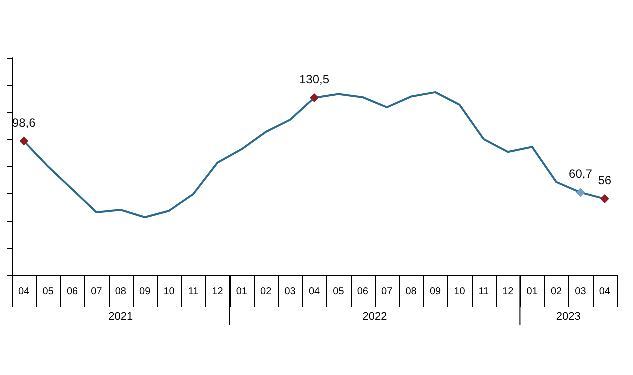 Image resolution: width=633 pixels, height=375 pixels. Describe the element at coordinates (121, 317) in the screenshot. I see `text: 2021` at that location.